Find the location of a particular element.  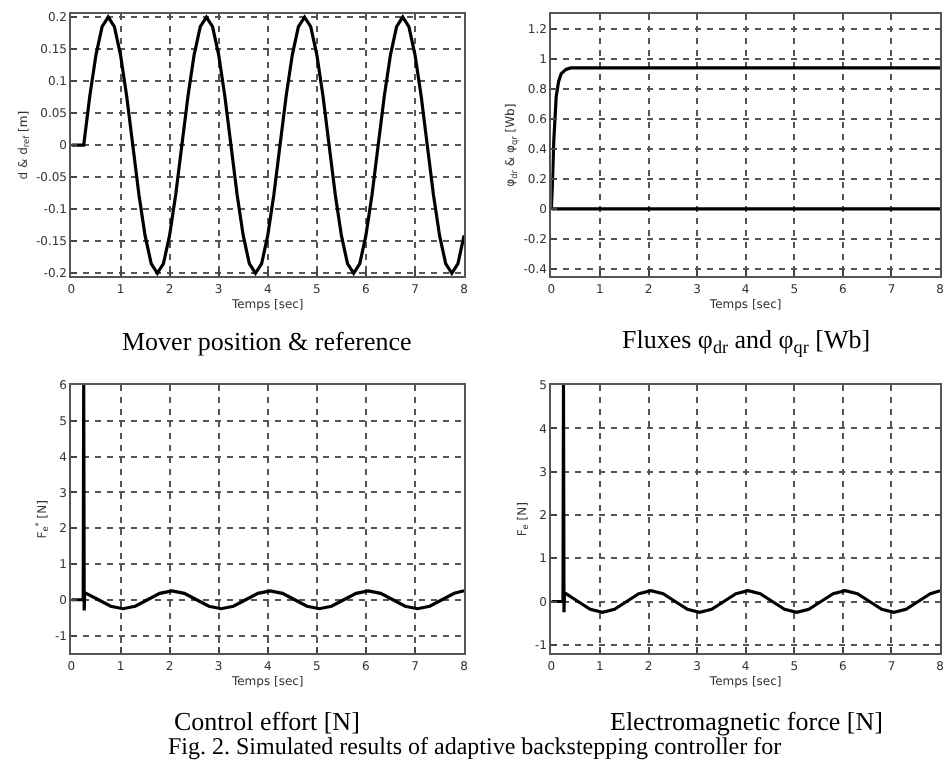

text: Control effort [N] is located at coordinates (267, 721).